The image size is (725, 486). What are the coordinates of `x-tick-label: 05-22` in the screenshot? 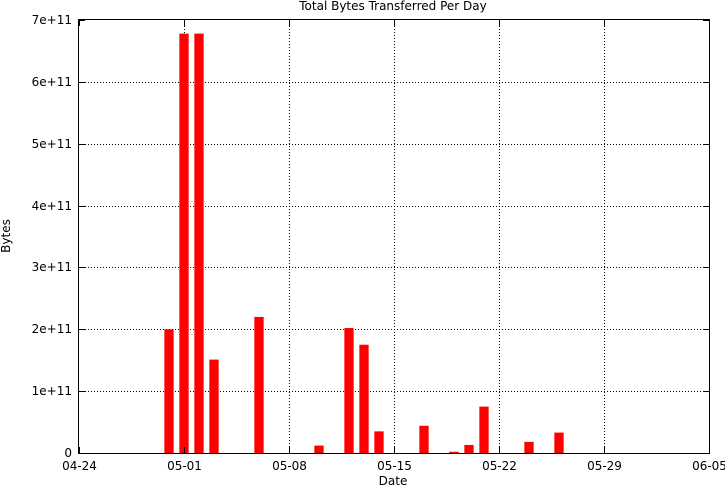 It's located at (499, 466).